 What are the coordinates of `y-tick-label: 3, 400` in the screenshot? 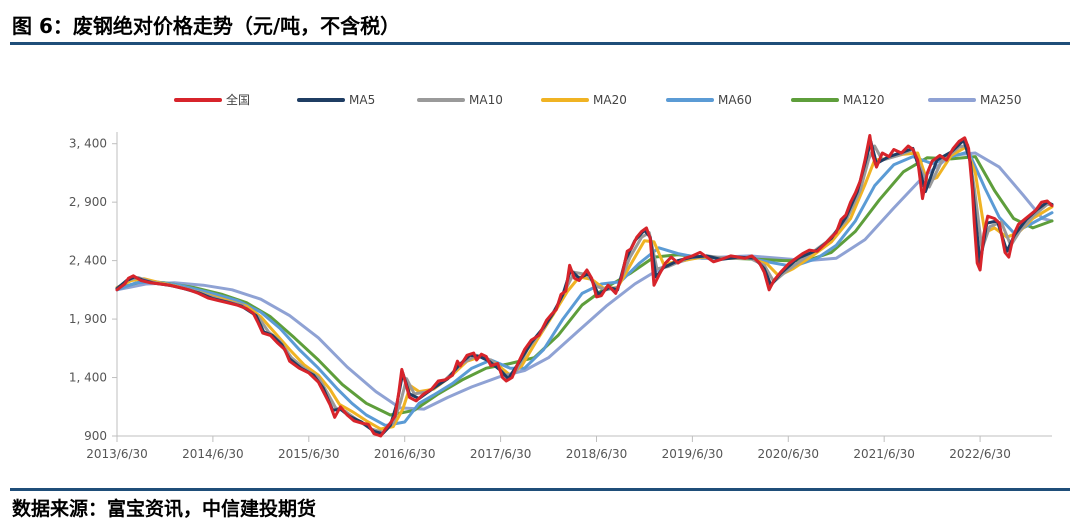 It's located at (88, 144).